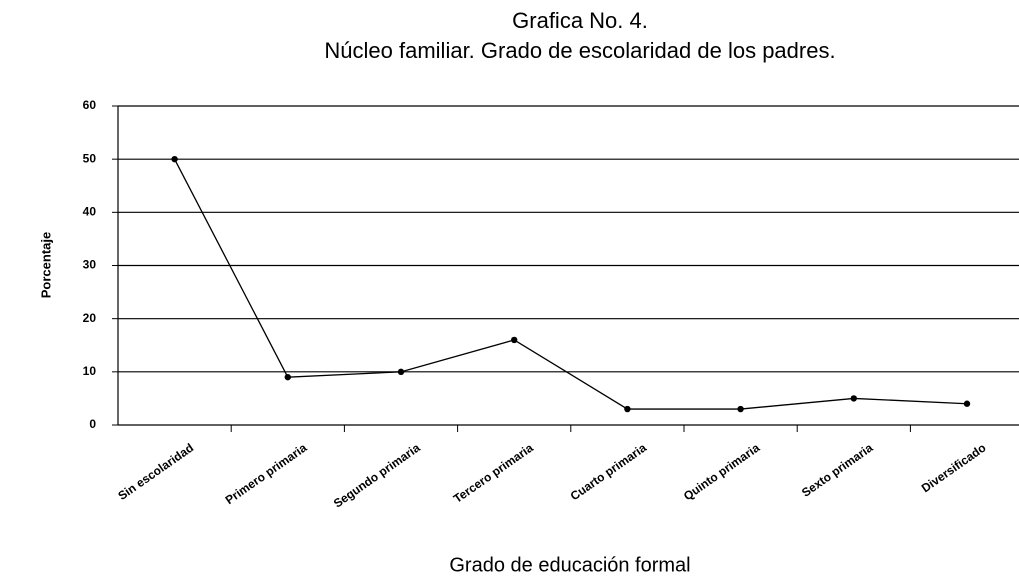  What do you see at coordinates (493, 472) in the screenshot?
I see `x-tick-label: Tercero primaria` at bounding box center [493, 472].